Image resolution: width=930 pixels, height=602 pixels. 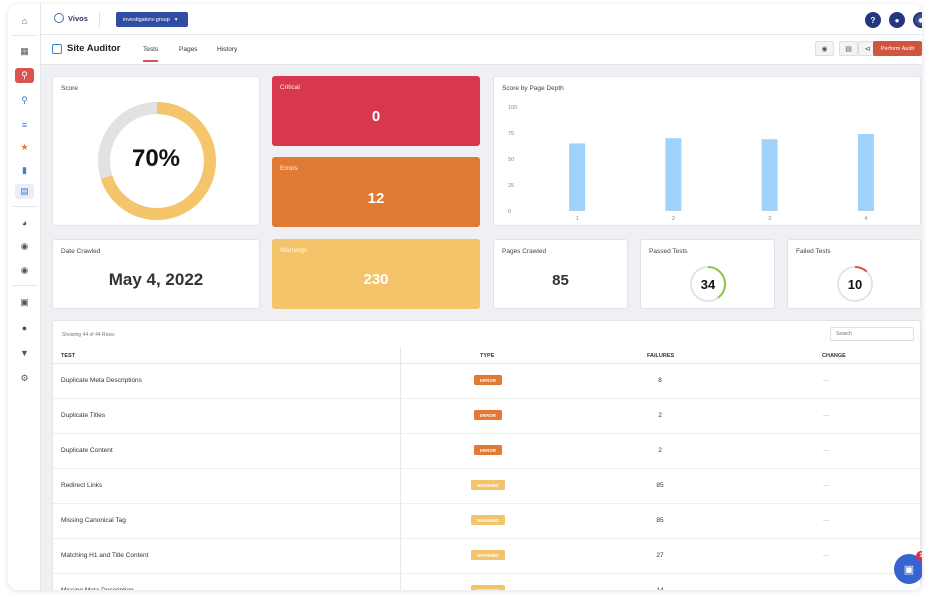 I want to click on score-by-depth-chart: 0 25 50 75 100 1 2 3 4, so click(x=691, y=163).